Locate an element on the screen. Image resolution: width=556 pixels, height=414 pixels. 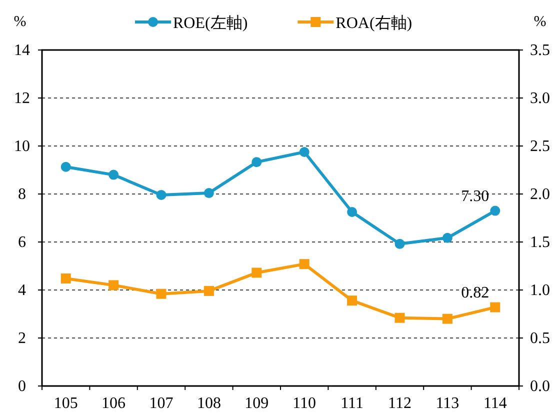
x-tick-label: 113 is located at coordinates (448, 403).